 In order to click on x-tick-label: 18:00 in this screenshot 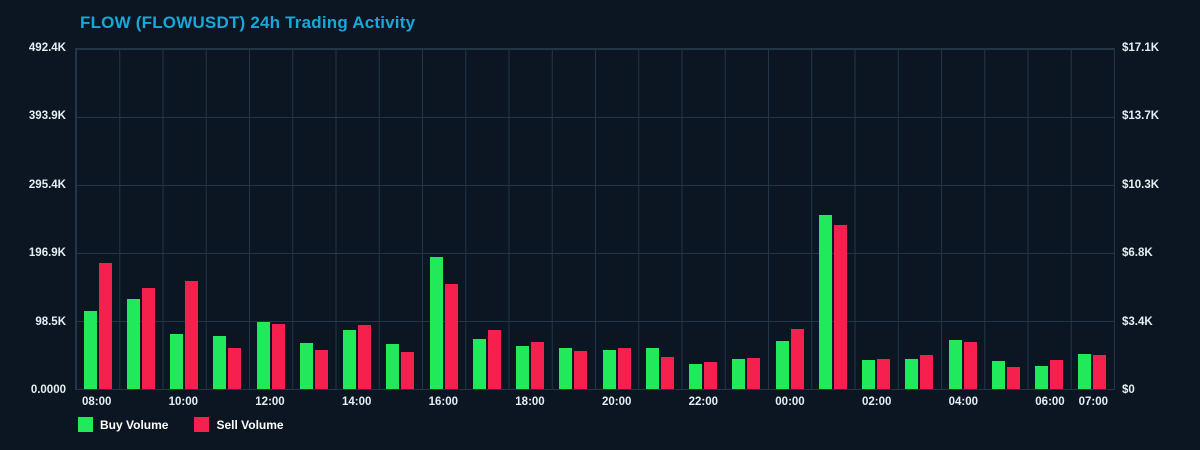, I will do `click(530, 402)`.